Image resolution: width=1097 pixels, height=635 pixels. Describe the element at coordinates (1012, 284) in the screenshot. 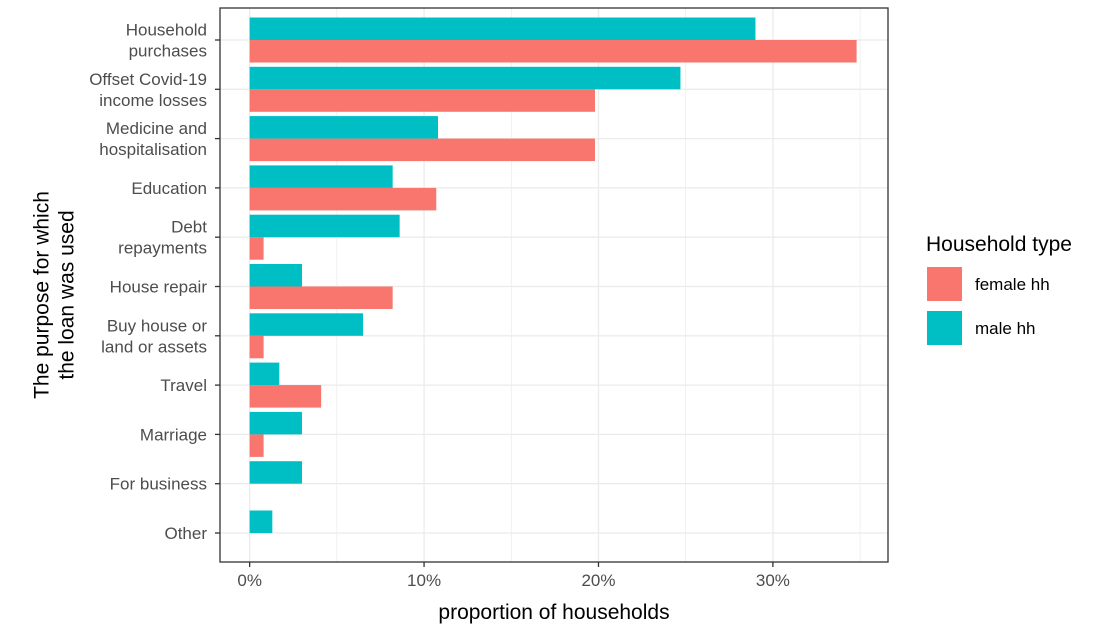

I see `legend-label-female-hh: female hh` at that location.